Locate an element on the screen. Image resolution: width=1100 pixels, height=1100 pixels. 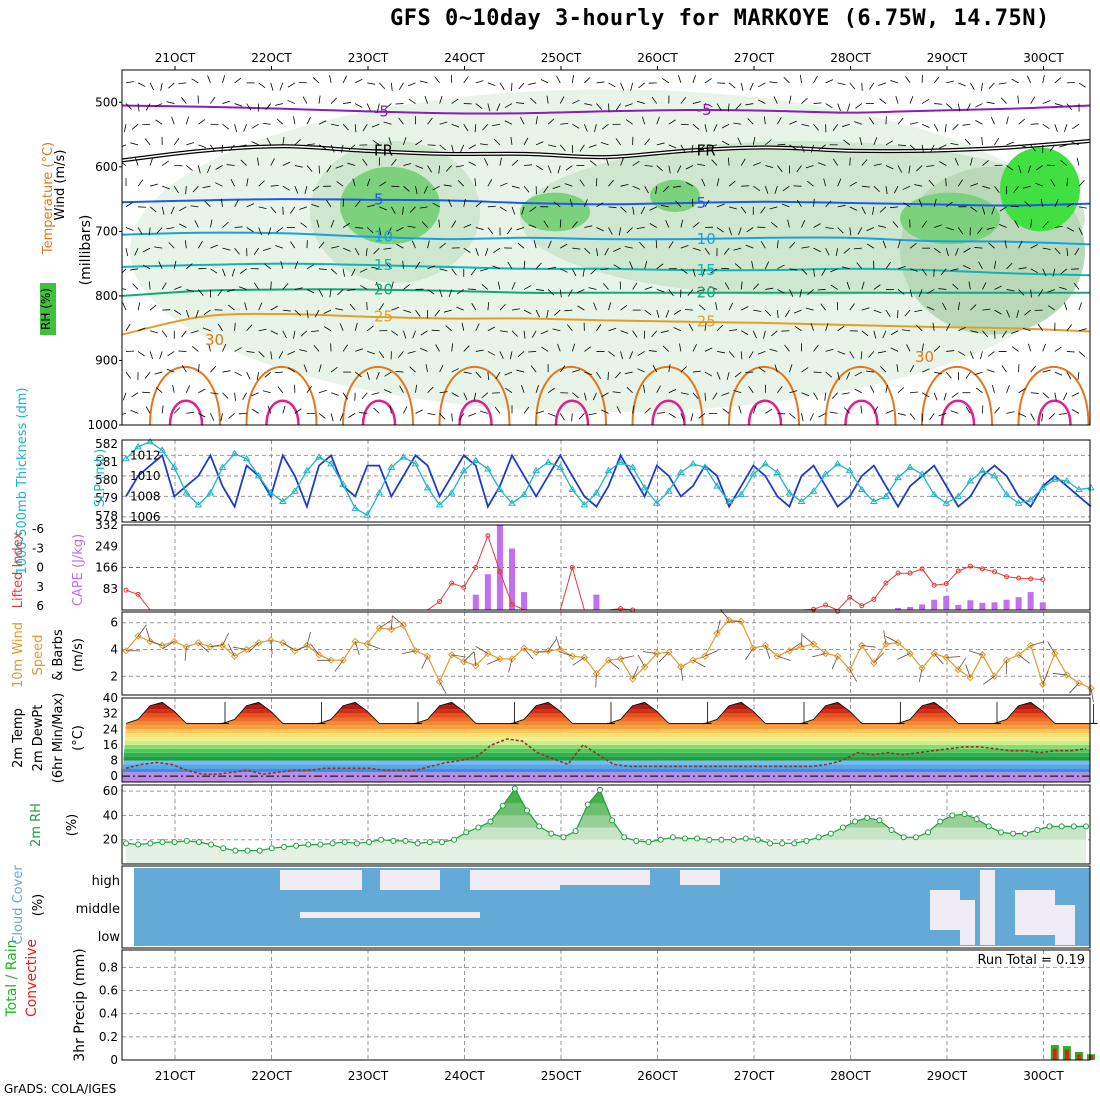
cape-bar is located at coordinates (487, 592).